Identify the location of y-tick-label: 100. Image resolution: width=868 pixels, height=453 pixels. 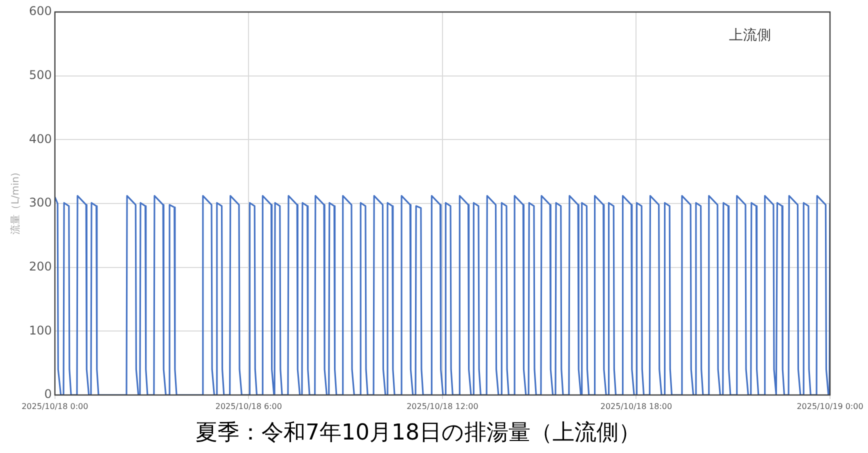
(40, 330).